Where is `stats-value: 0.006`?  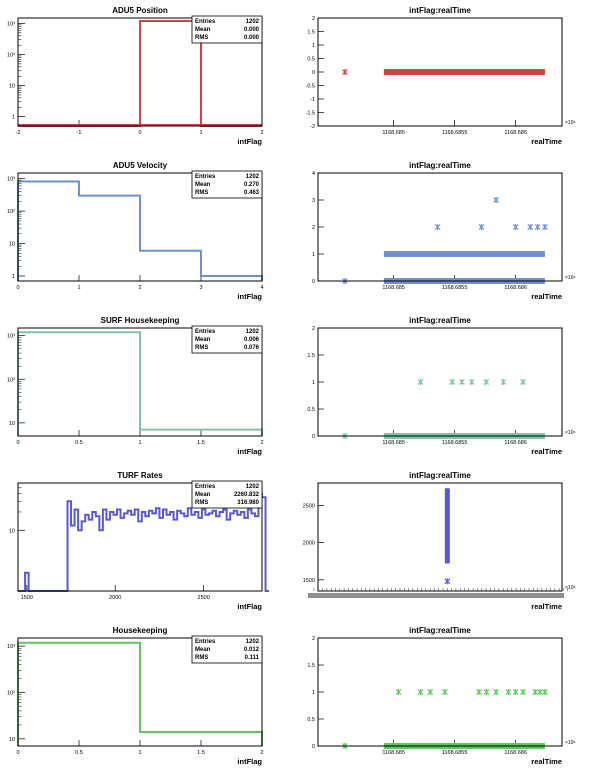 stats-value: 0.006 is located at coordinates (252, 340).